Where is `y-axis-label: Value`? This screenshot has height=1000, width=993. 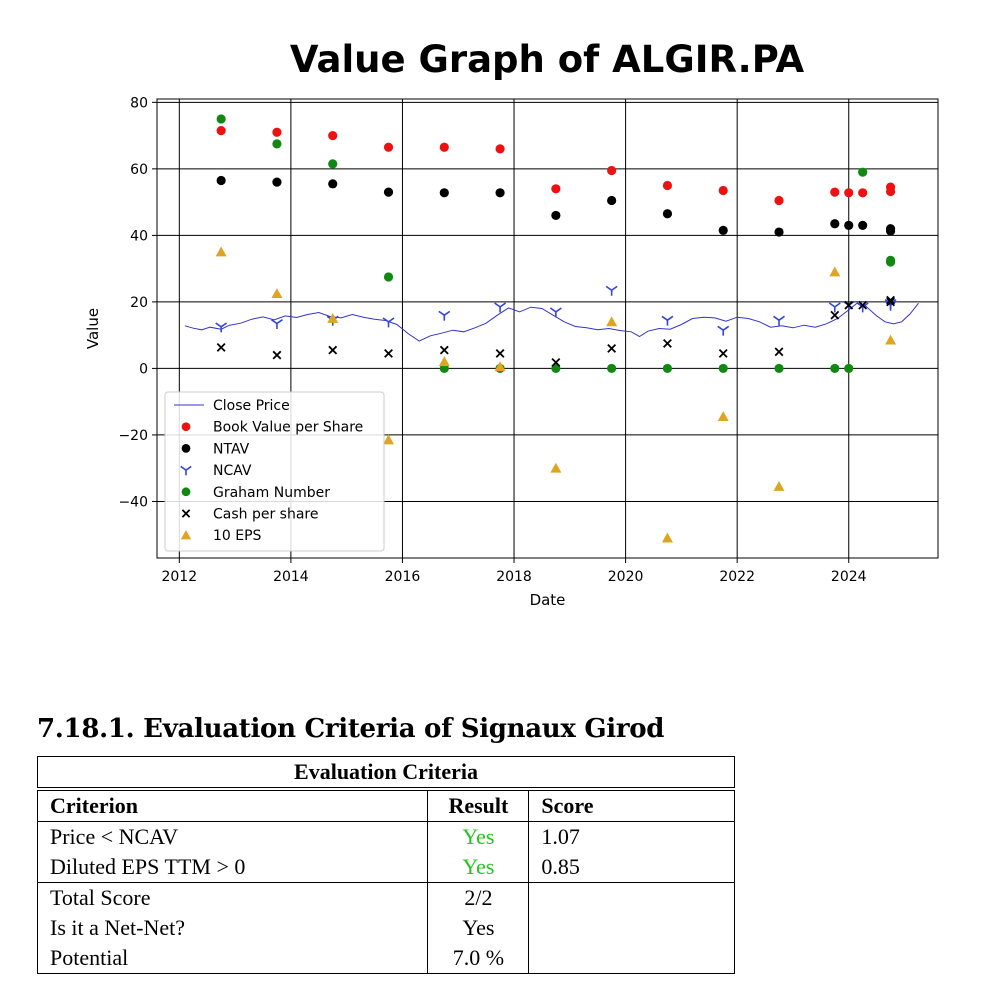
y-axis-label: Value is located at coordinates (93, 328).